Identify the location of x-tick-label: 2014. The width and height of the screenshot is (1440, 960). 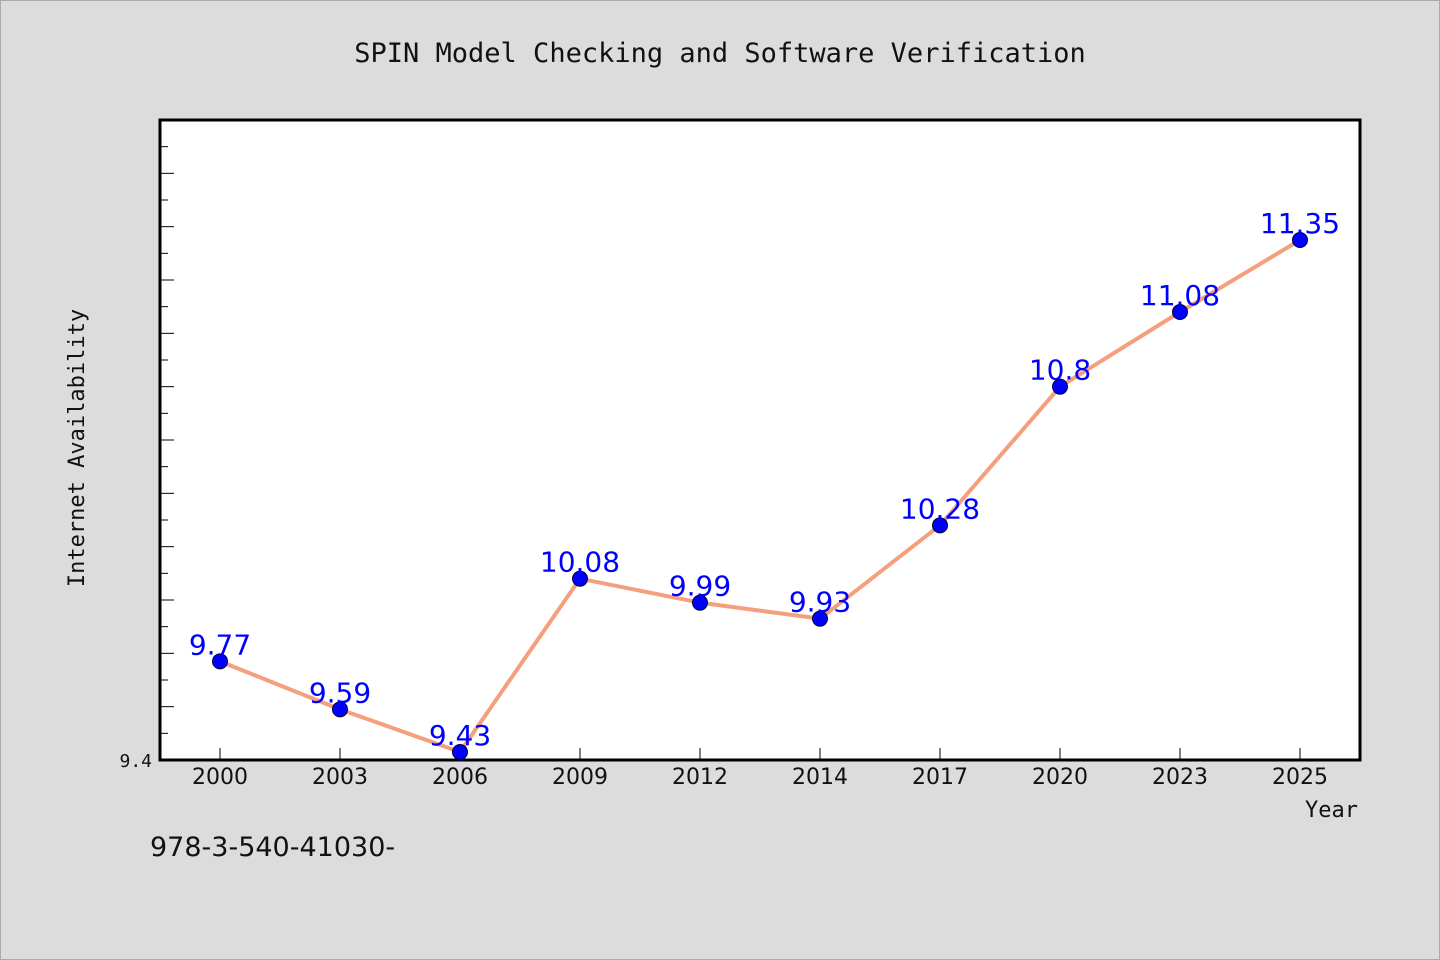
(820, 777).